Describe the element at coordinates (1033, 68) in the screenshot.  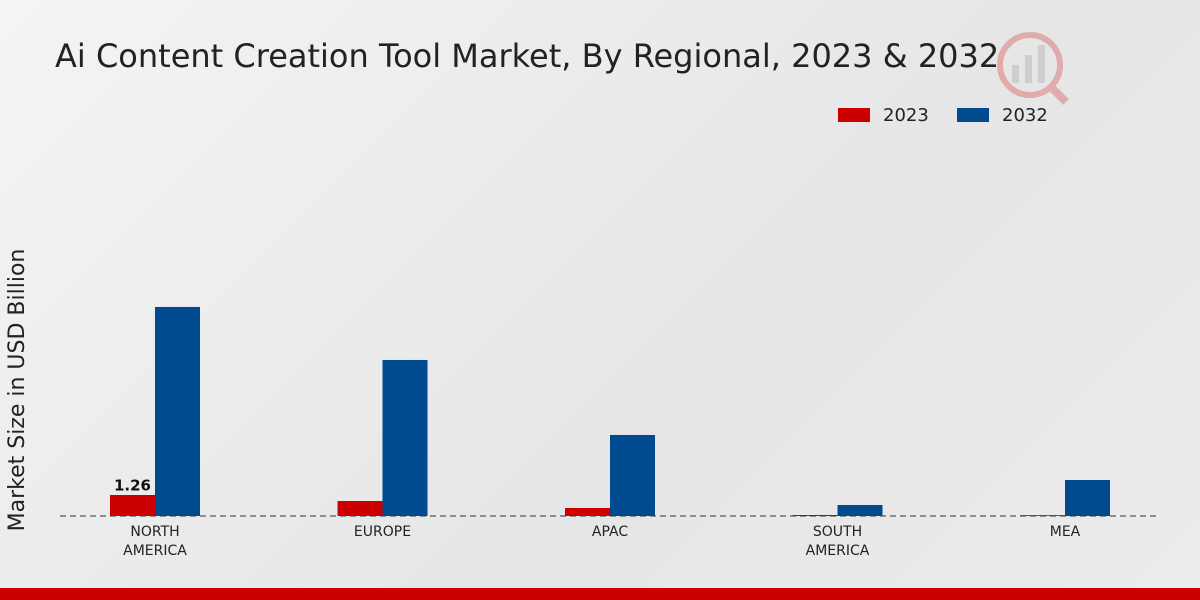
I see `logo` at that location.